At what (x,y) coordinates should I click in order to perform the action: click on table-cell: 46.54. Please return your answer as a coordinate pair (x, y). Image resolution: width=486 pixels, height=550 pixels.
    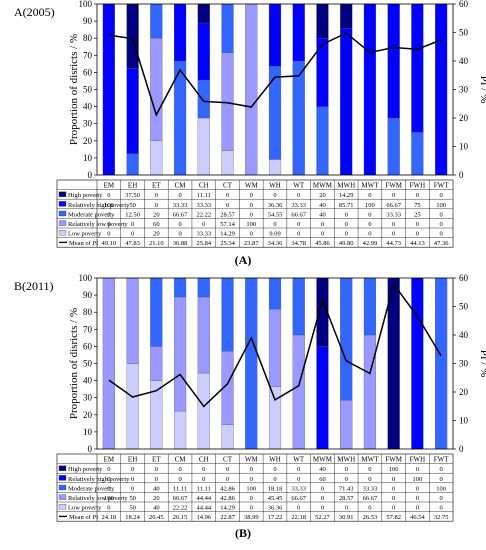
    Looking at the image, I should click on (417, 517).